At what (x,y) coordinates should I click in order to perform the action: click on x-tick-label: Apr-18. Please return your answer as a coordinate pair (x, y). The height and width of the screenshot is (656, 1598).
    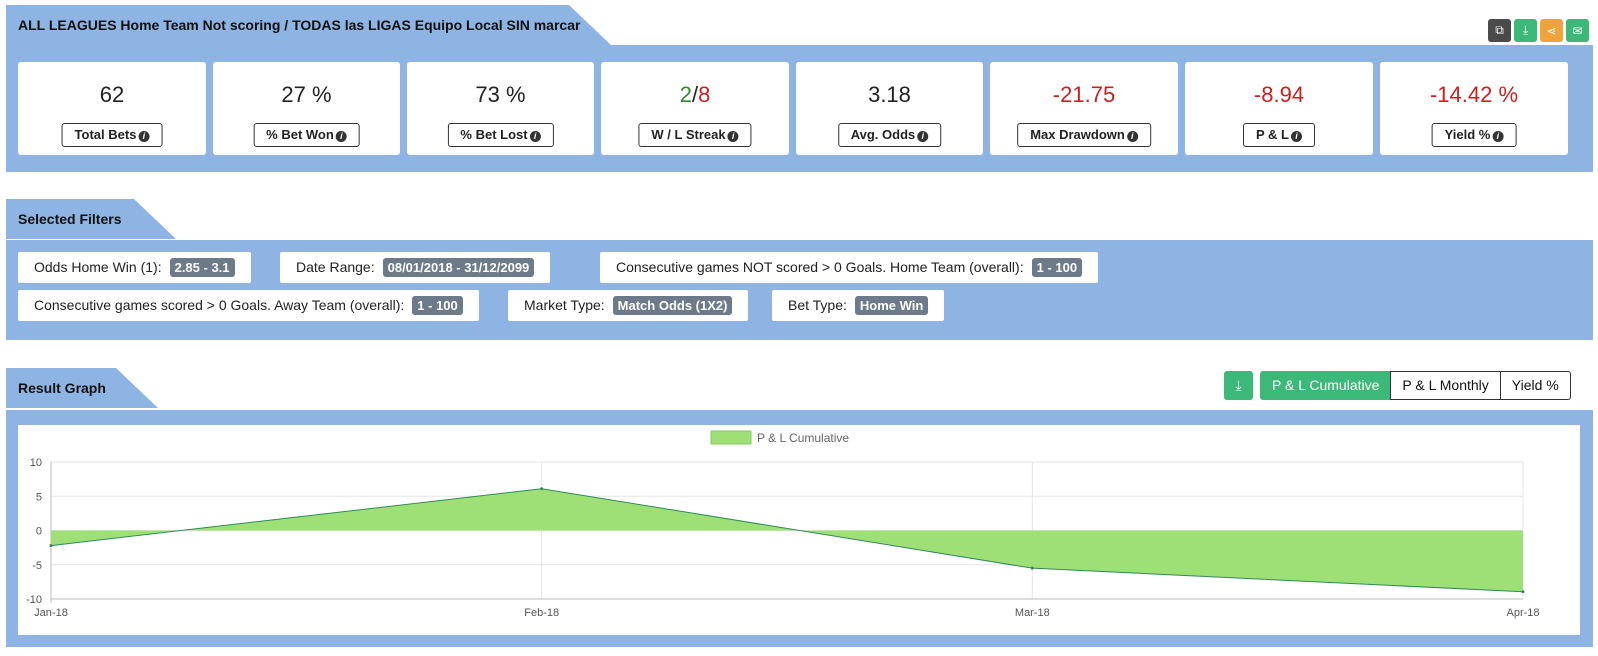
    Looking at the image, I should click on (1522, 613).